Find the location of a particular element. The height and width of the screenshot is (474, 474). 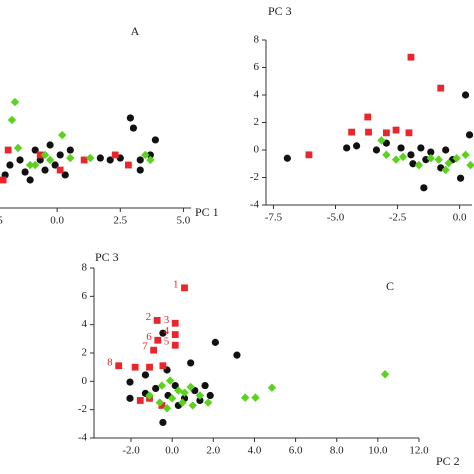

panel-letter: A is located at coordinates (135, 31).